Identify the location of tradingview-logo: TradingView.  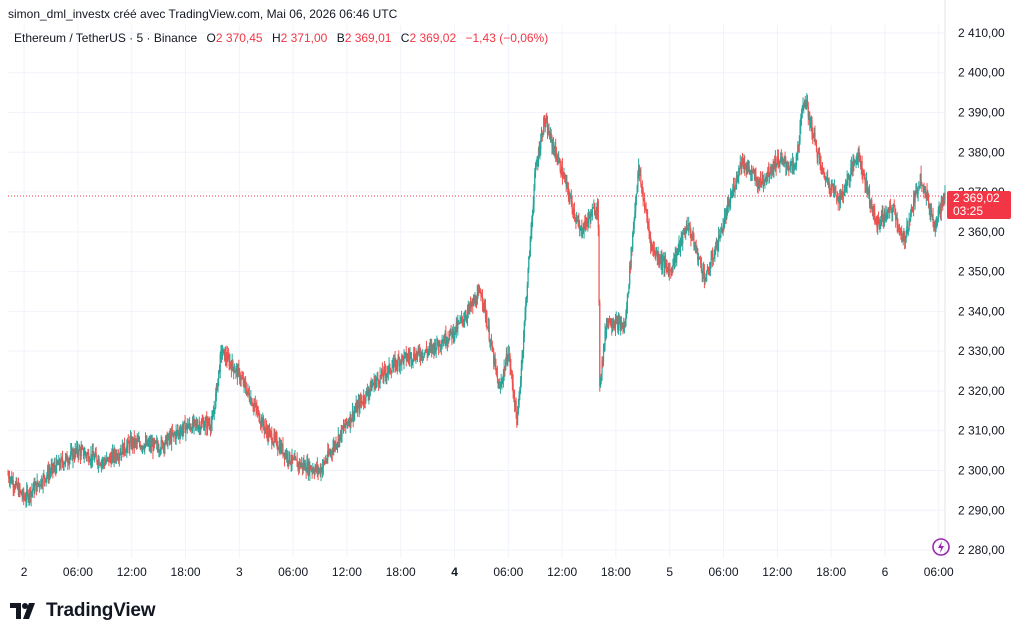
(83, 611).